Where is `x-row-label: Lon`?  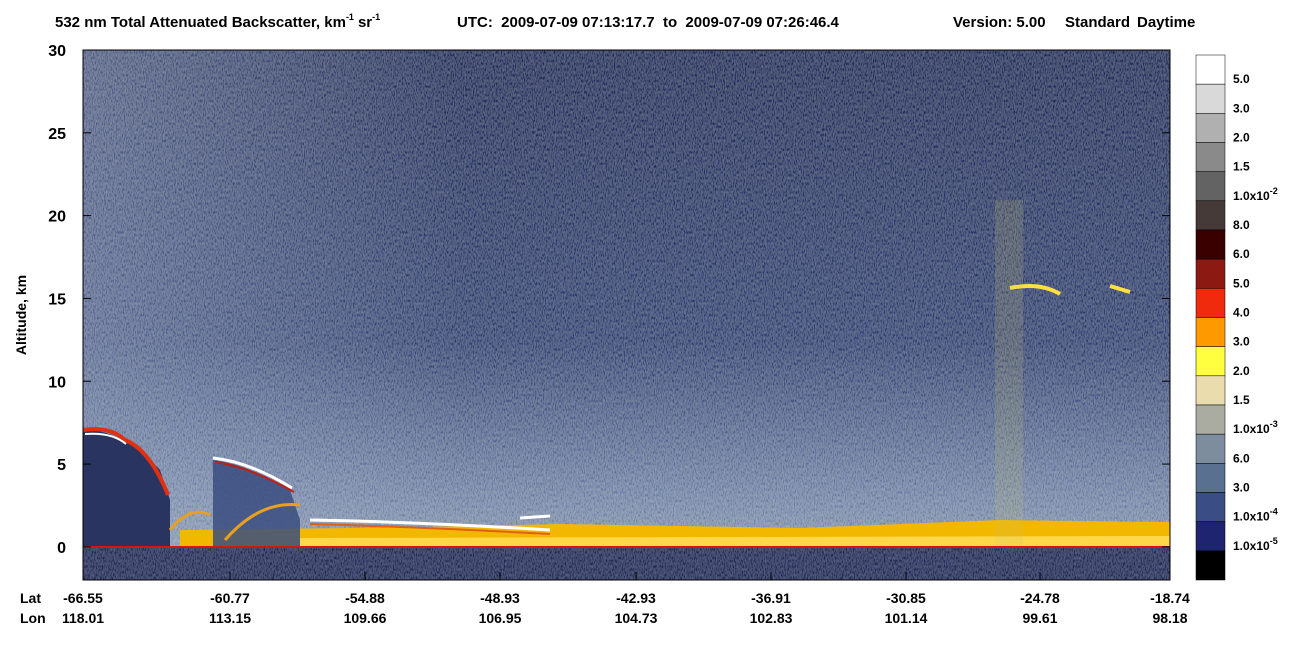 x-row-label: Lon is located at coordinates (33, 618).